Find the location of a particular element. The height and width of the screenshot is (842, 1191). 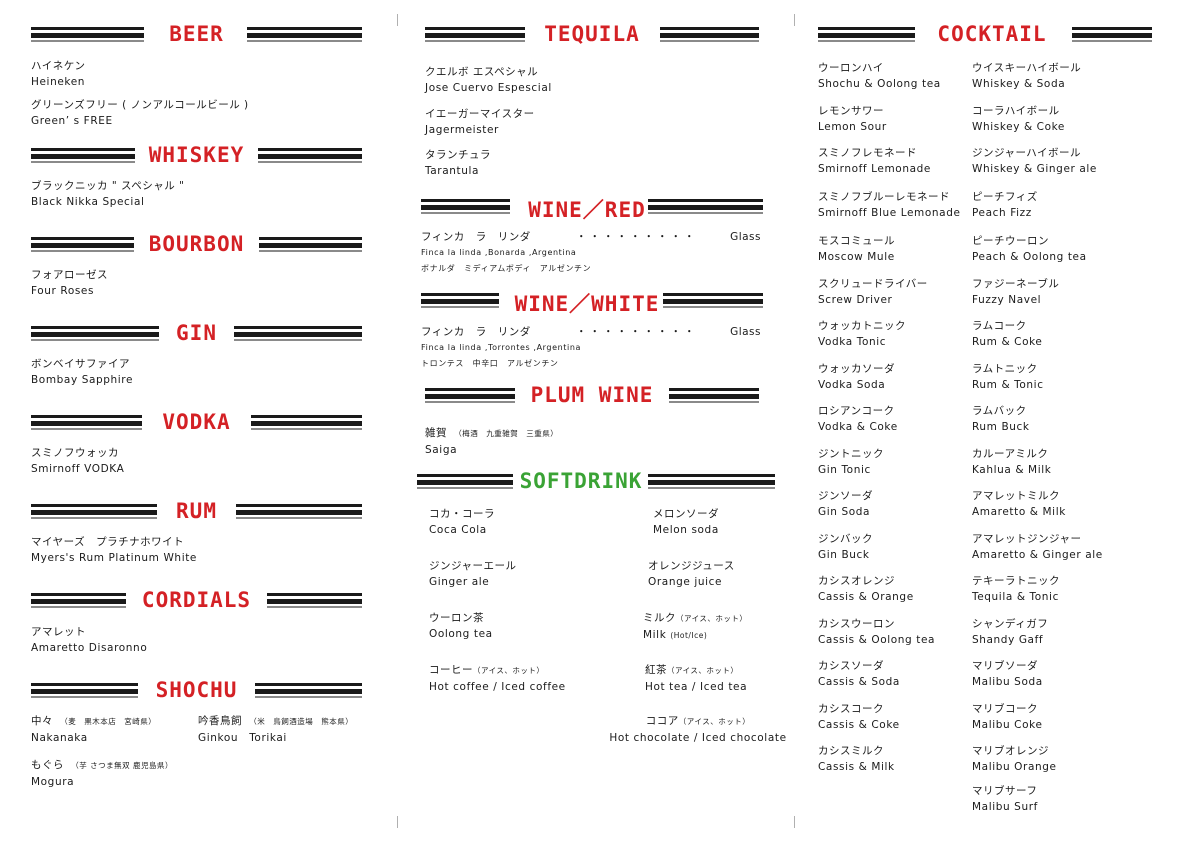

item-name-en: Vodka Soda is located at coordinates (852, 385).